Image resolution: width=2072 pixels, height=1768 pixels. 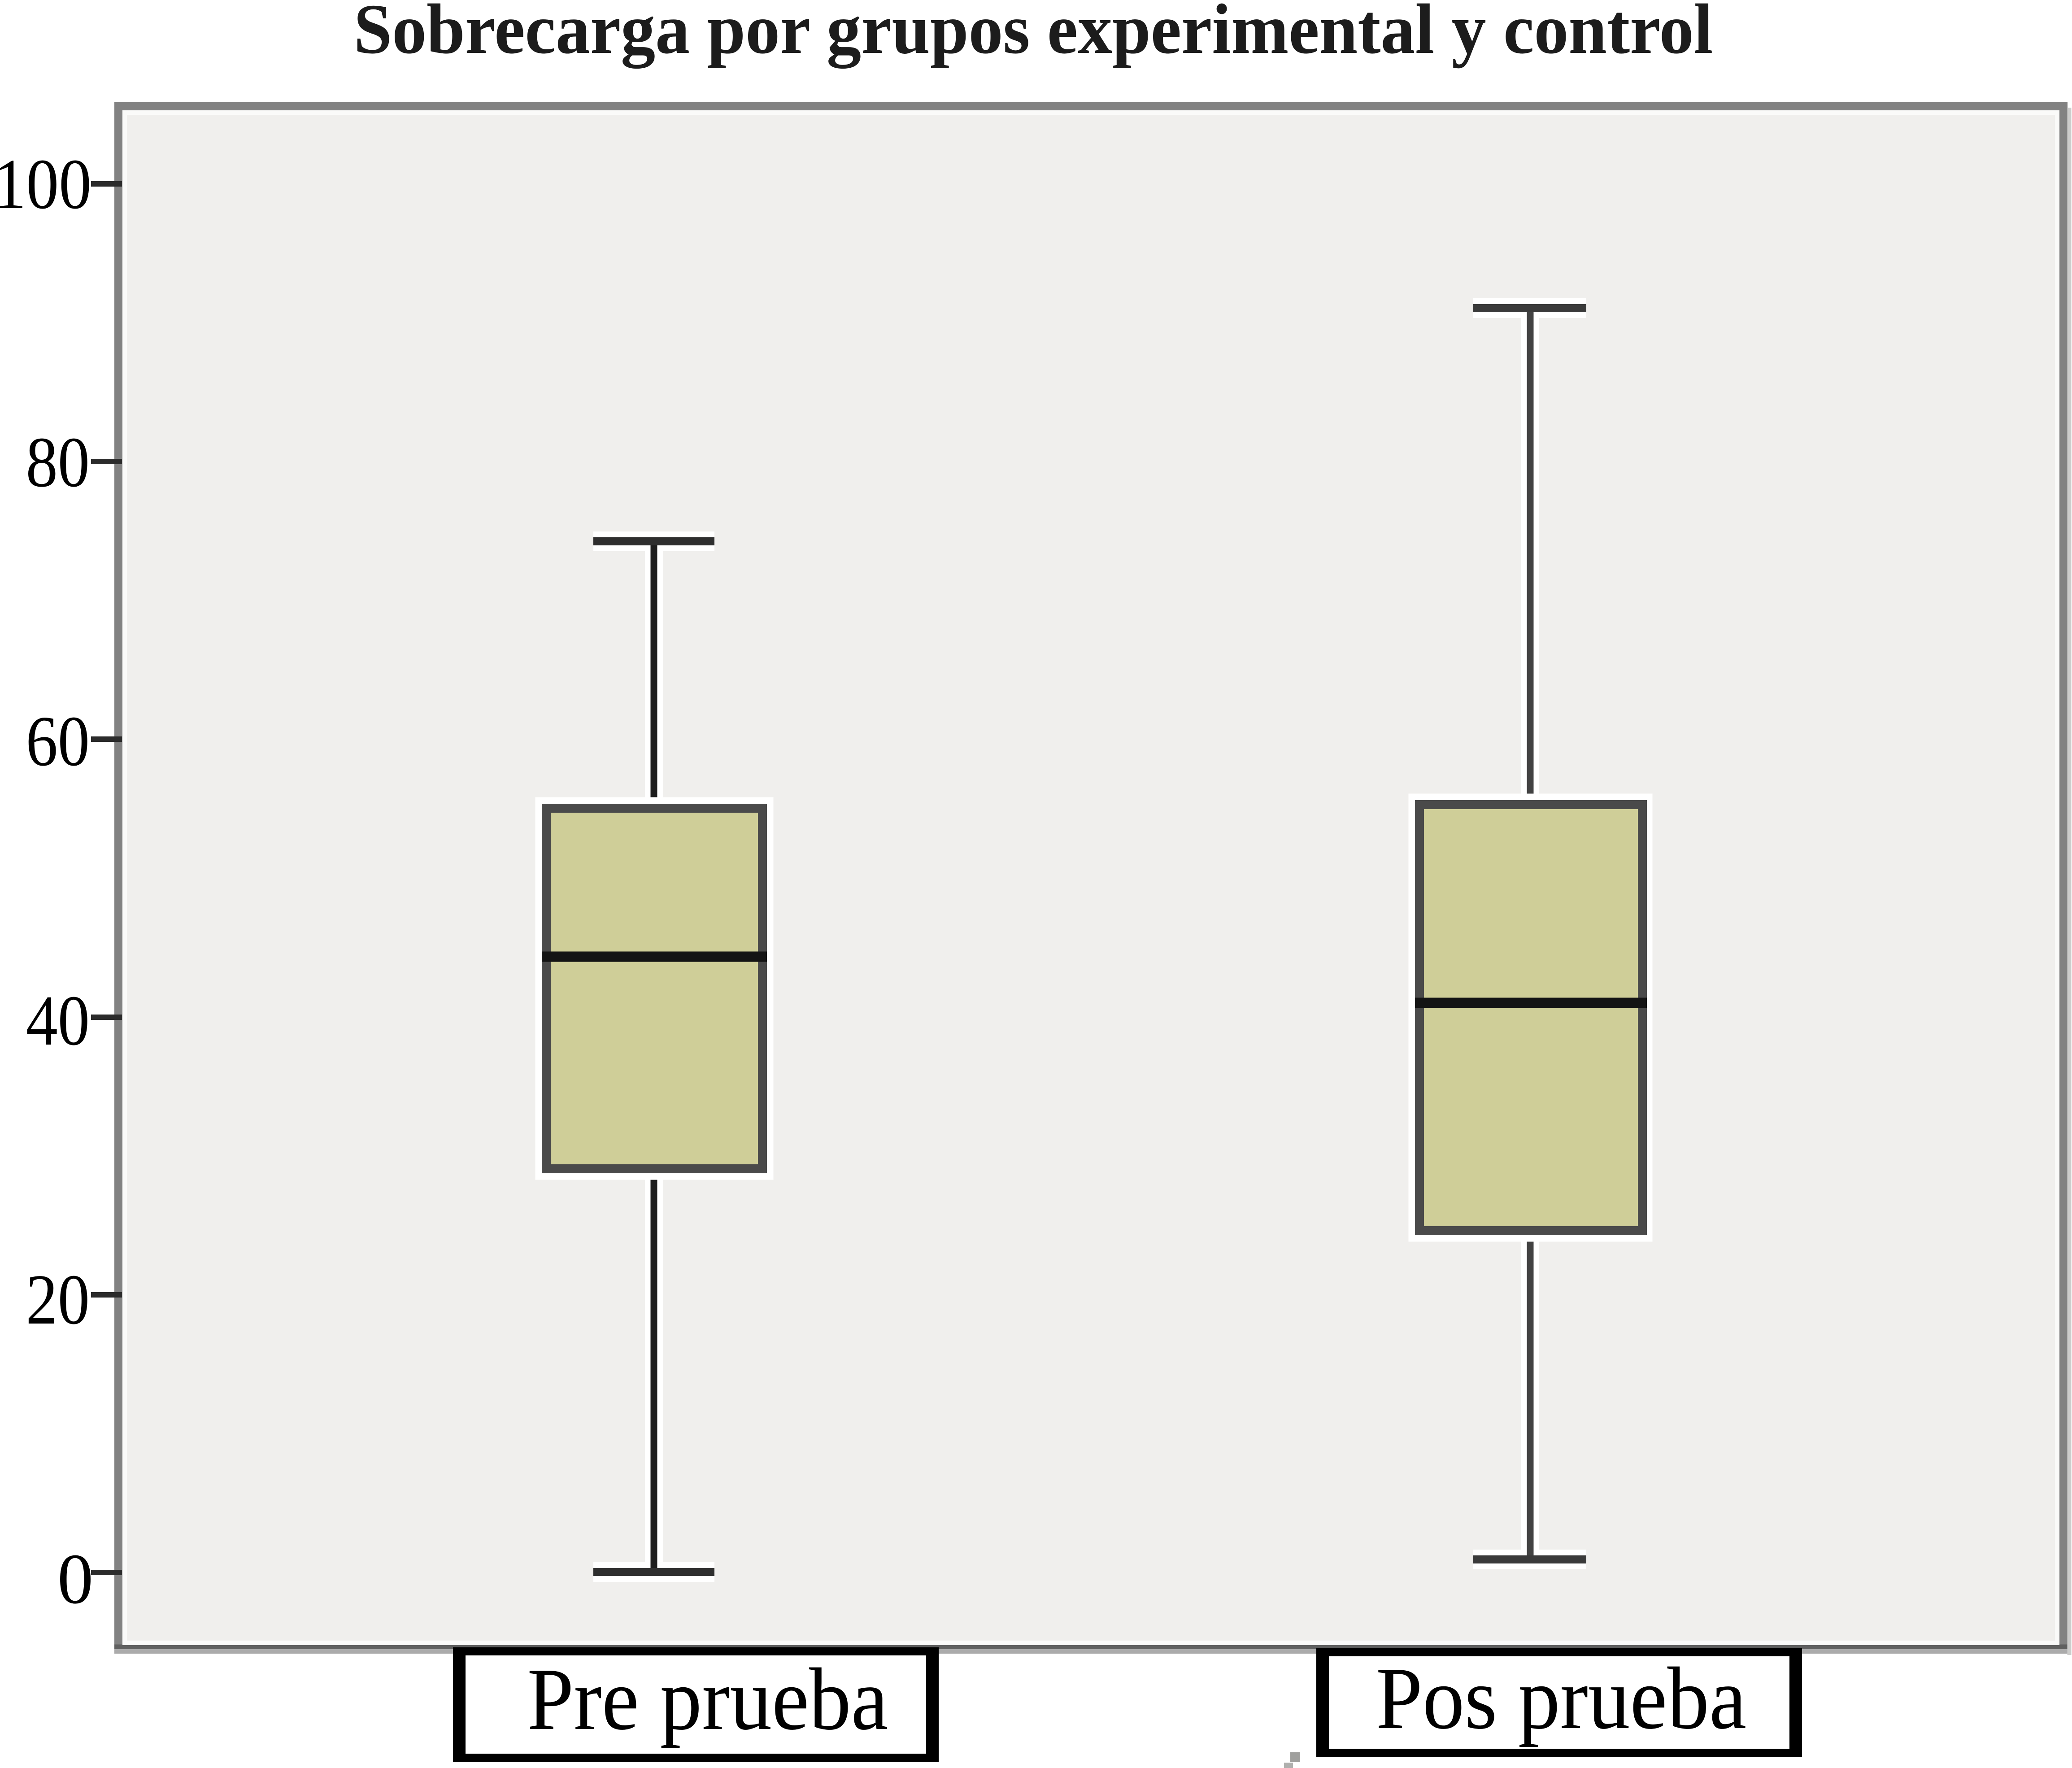 What do you see at coordinates (75, 1579) in the screenshot?
I see `svg-text: 0` at bounding box center [75, 1579].